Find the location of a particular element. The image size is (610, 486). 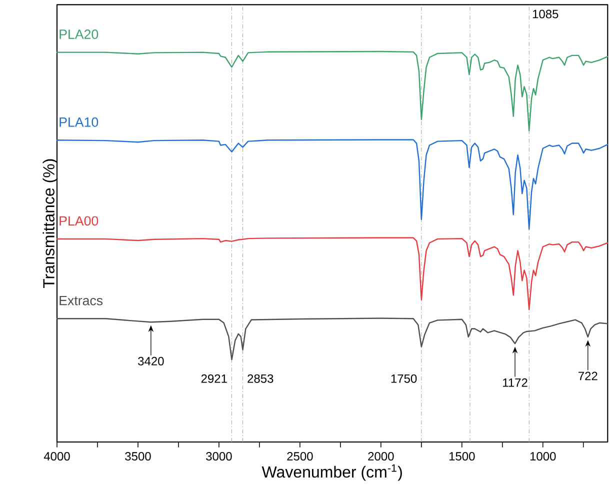

annotation: 1172 is located at coordinates (515, 382).